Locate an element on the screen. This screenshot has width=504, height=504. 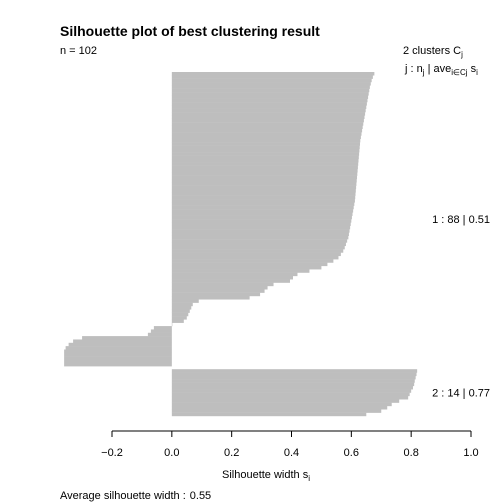
x-tick-label: 0.4 is located at coordinates (291, 453).